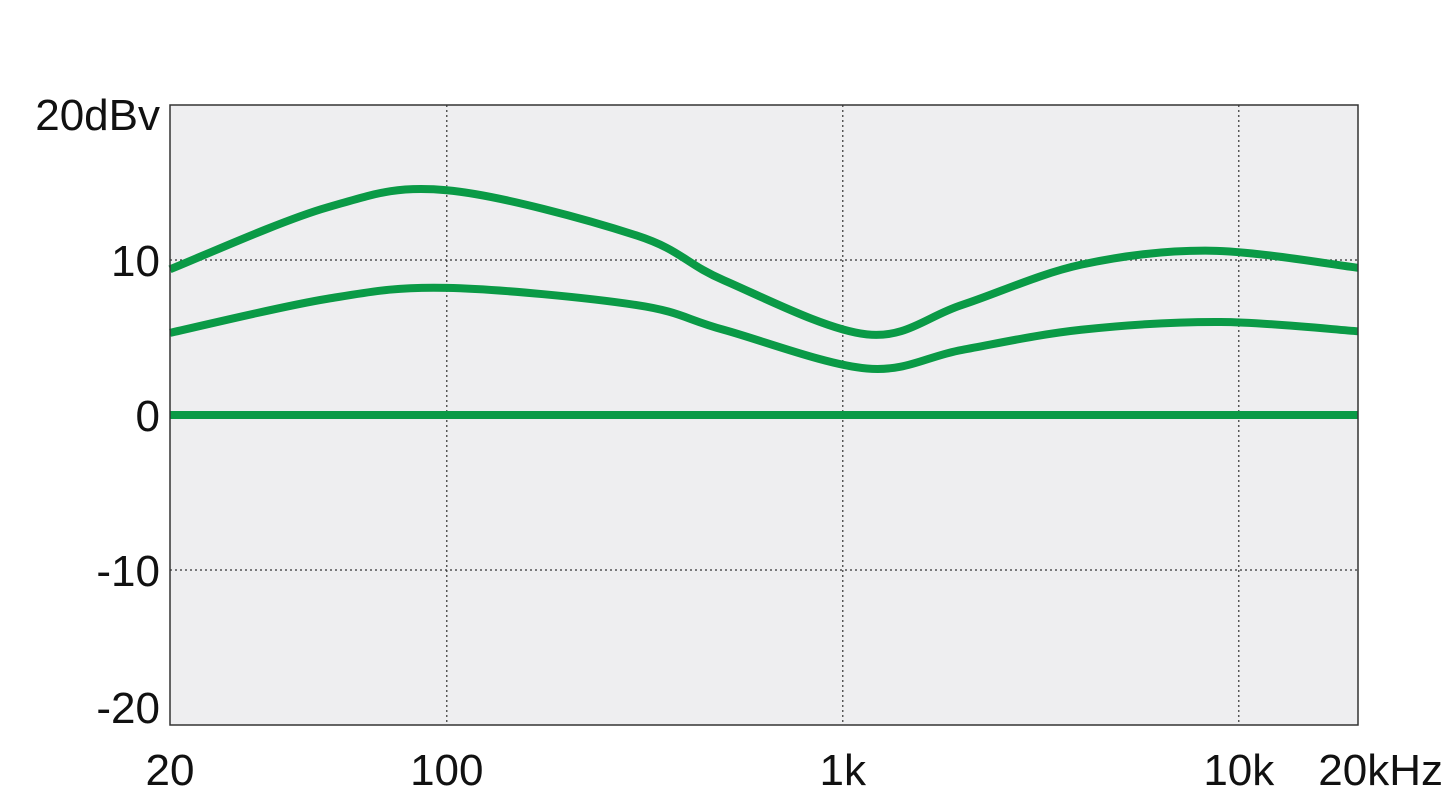 This screenshot has height=797, width=1445. I want to click on y-tick-label: 0, so click(148, 416).